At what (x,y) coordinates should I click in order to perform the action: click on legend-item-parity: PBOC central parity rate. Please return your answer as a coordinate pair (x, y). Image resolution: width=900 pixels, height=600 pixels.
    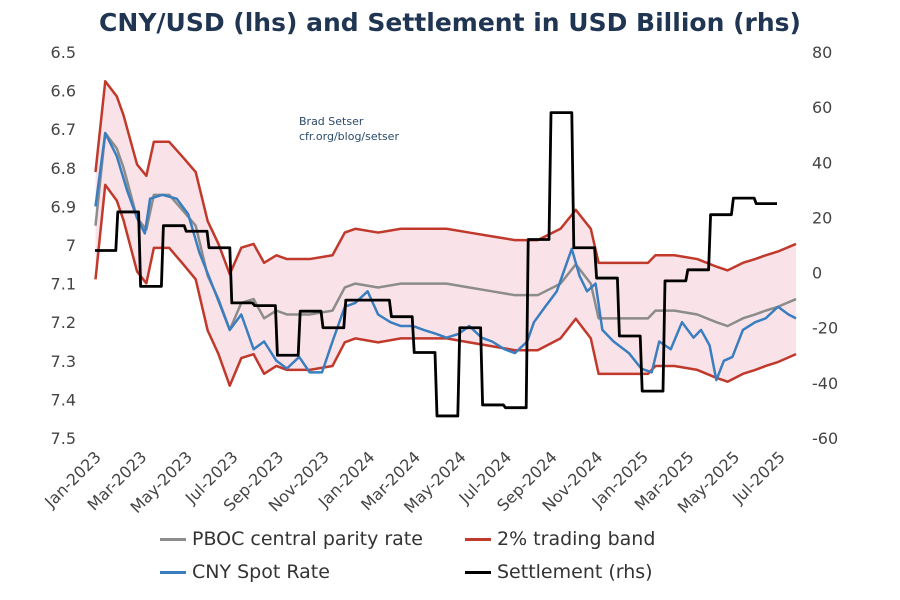
    Looking at the image, I should click on (291, 539).